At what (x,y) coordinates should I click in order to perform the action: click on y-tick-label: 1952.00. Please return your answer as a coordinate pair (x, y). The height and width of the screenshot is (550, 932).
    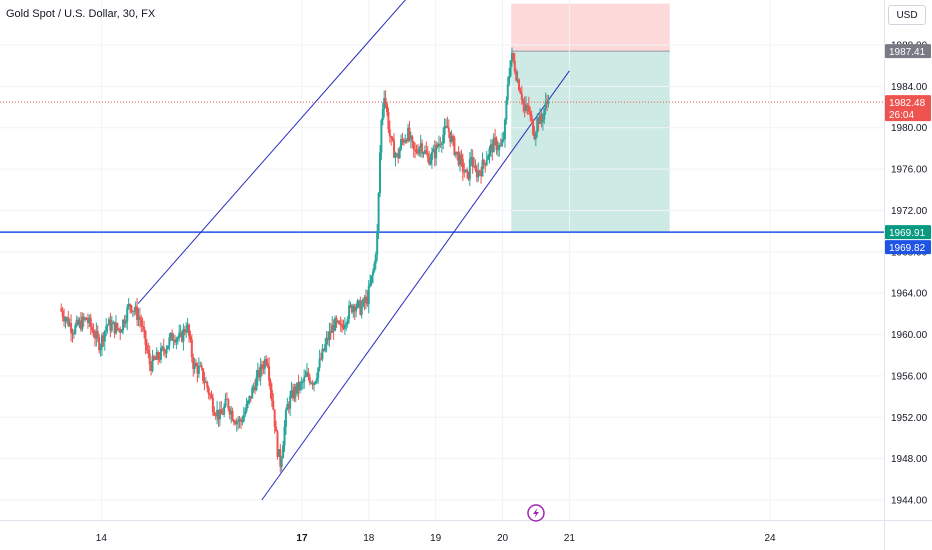
    Looking at the image, I should click on (909, 418).